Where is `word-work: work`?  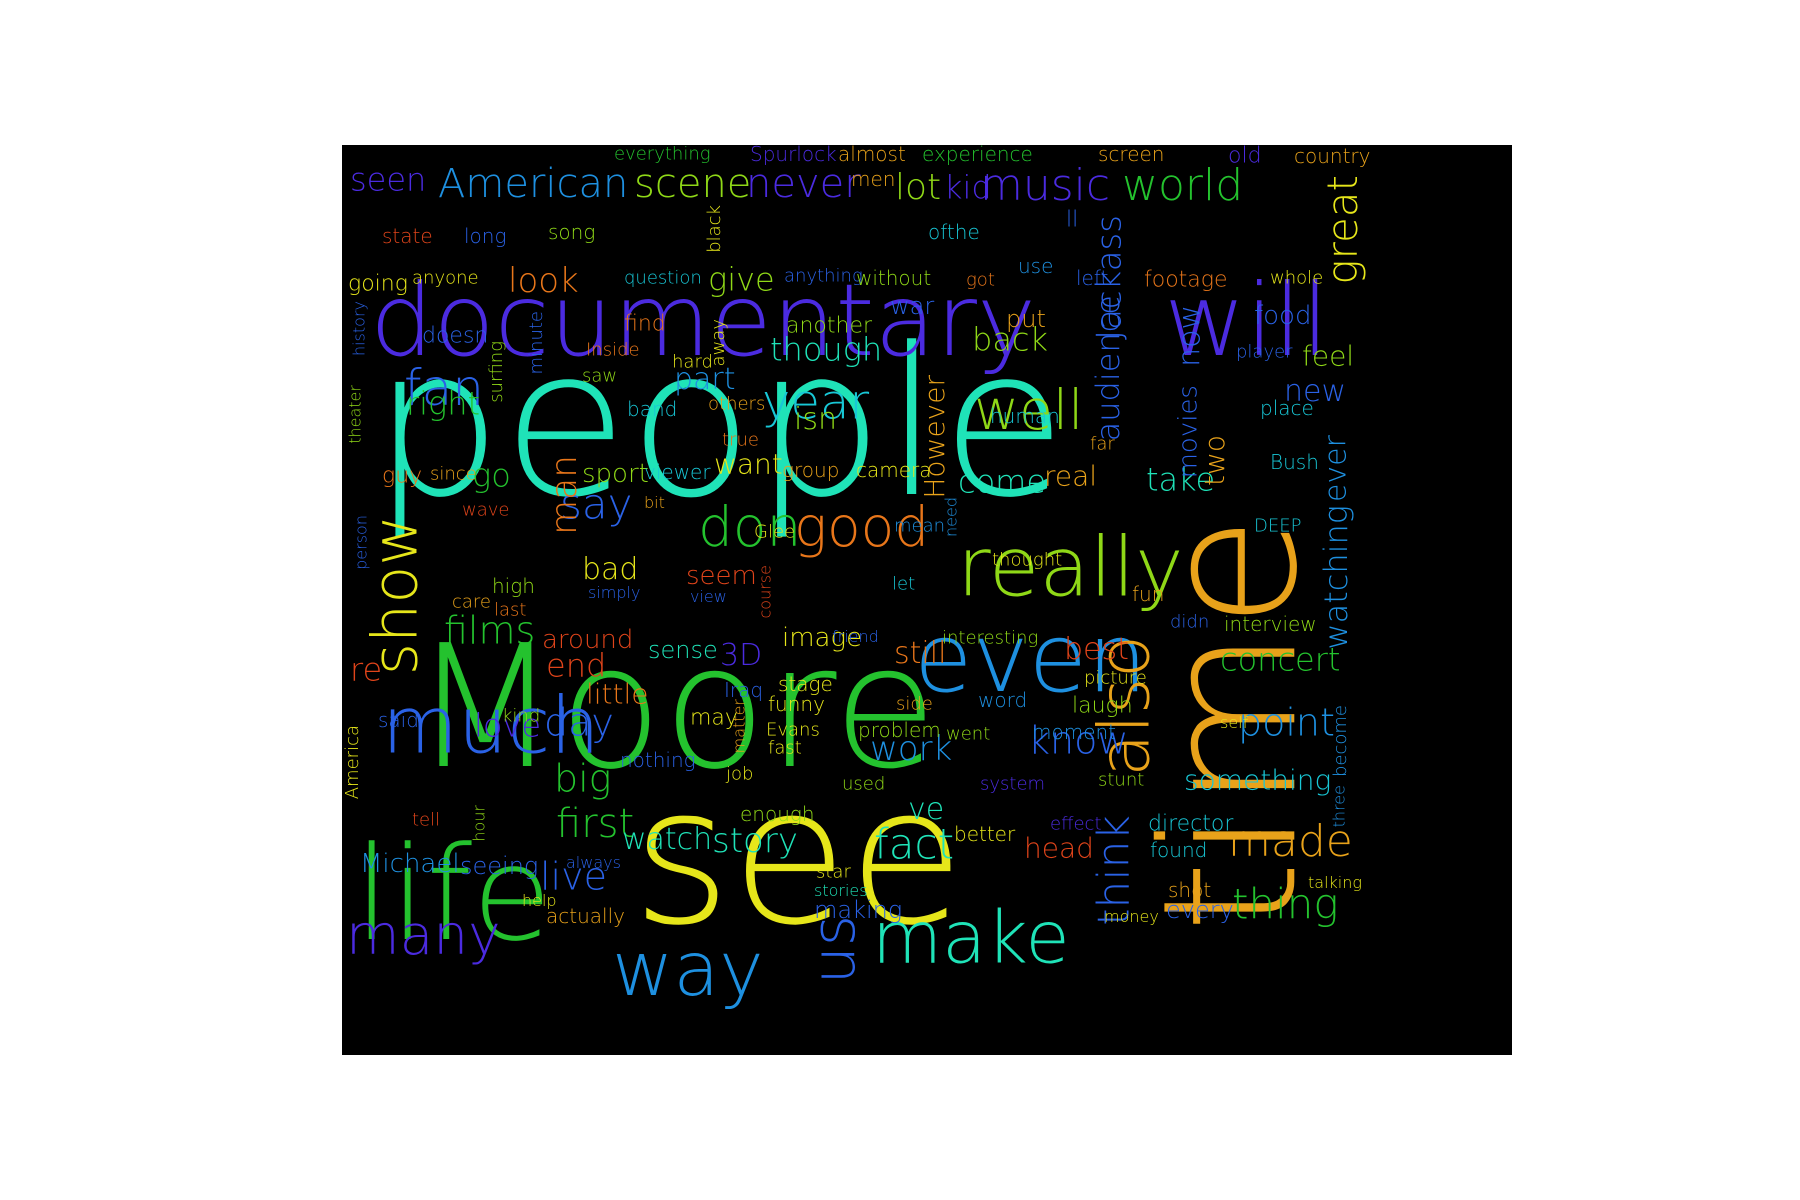
word-work: work is located at coordinates (911, 749).